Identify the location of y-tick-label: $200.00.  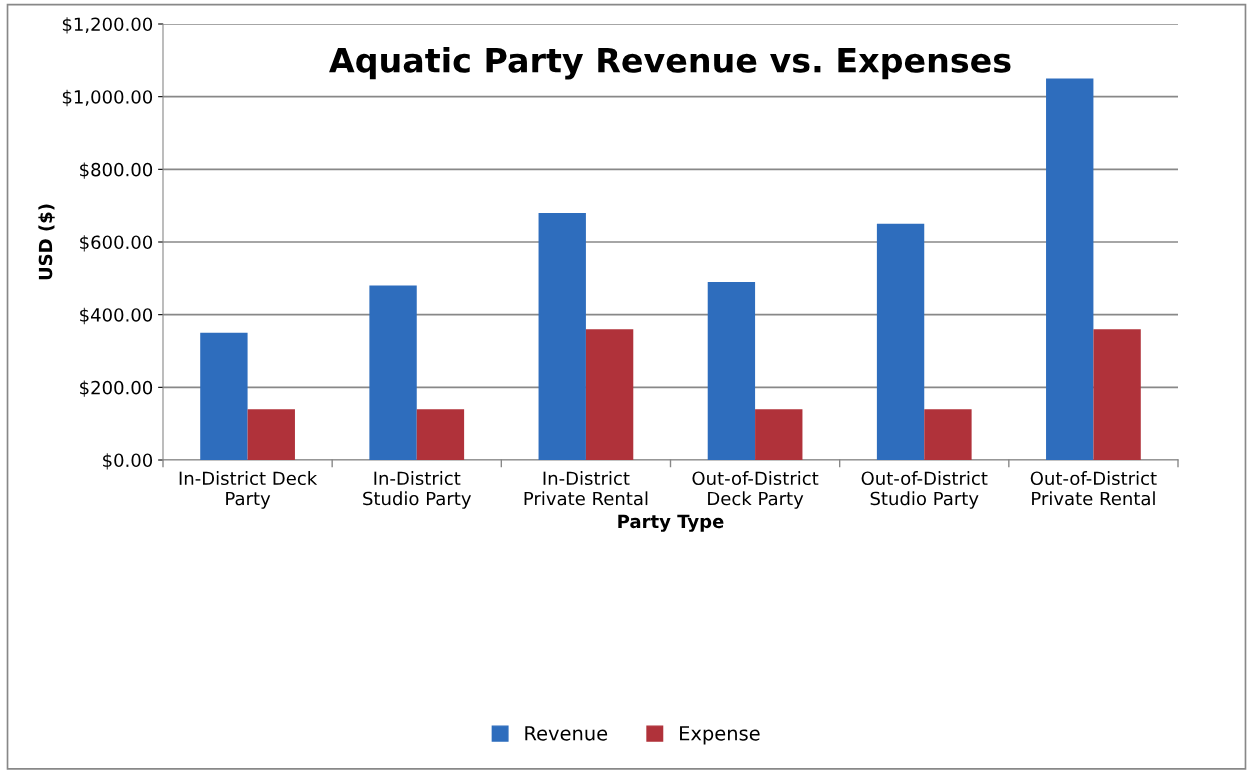
(116, 388).